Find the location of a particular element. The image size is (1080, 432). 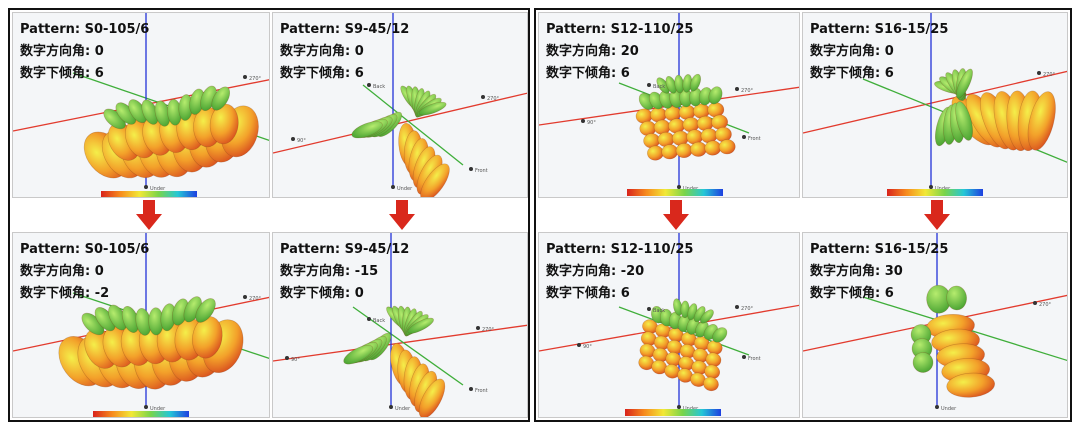

panel-info: Pattern: S16-15/25 数字方向角: 0 数字下倾角: 6 is located at coordinates (879, 52).